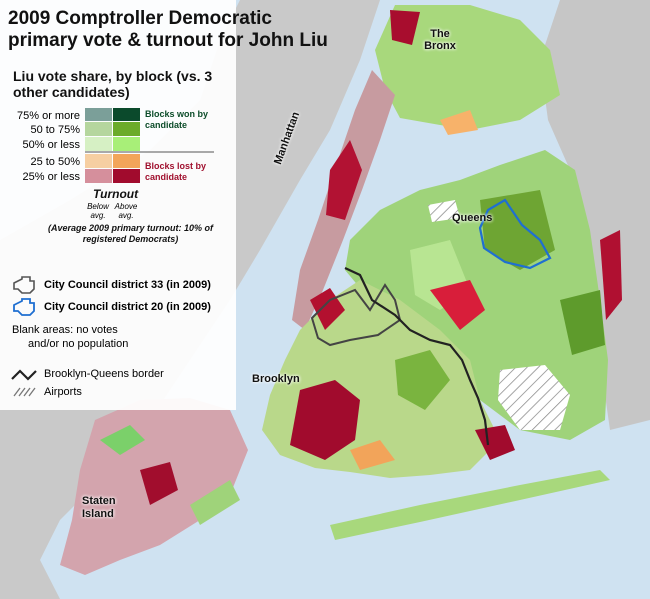 The height and width of the screenshot is (599, 650). What do you see at coordinates (126, 176) in the screenshot?
I see `swatch-lost-le25-above` at bounding box center [126, 176].